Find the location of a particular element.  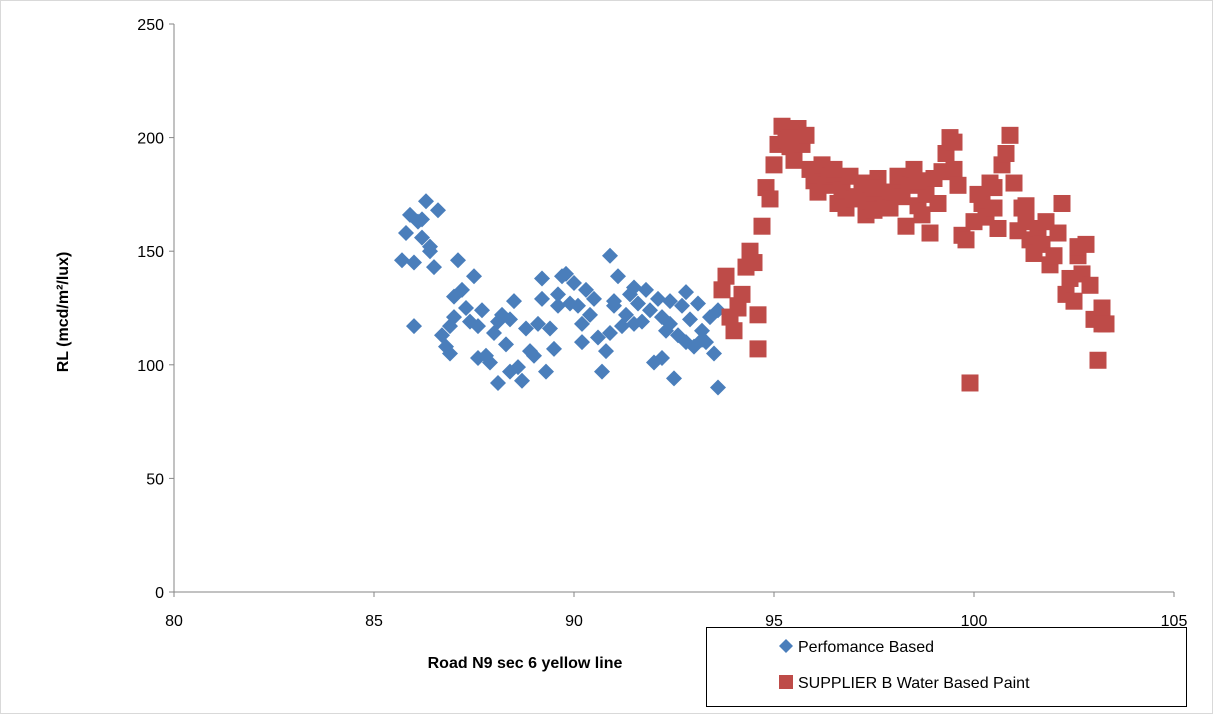

y-tick-label: 250 is located at coordinates (150, 25).